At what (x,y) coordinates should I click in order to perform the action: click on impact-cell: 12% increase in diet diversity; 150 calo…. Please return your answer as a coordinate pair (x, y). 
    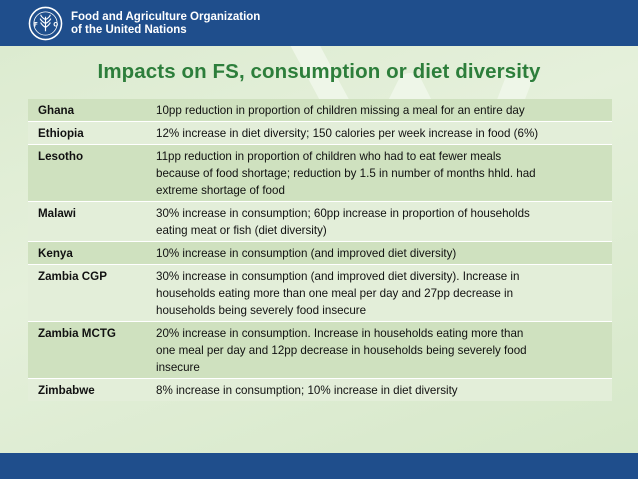
    Looking at the image, I should click on (379, 133).